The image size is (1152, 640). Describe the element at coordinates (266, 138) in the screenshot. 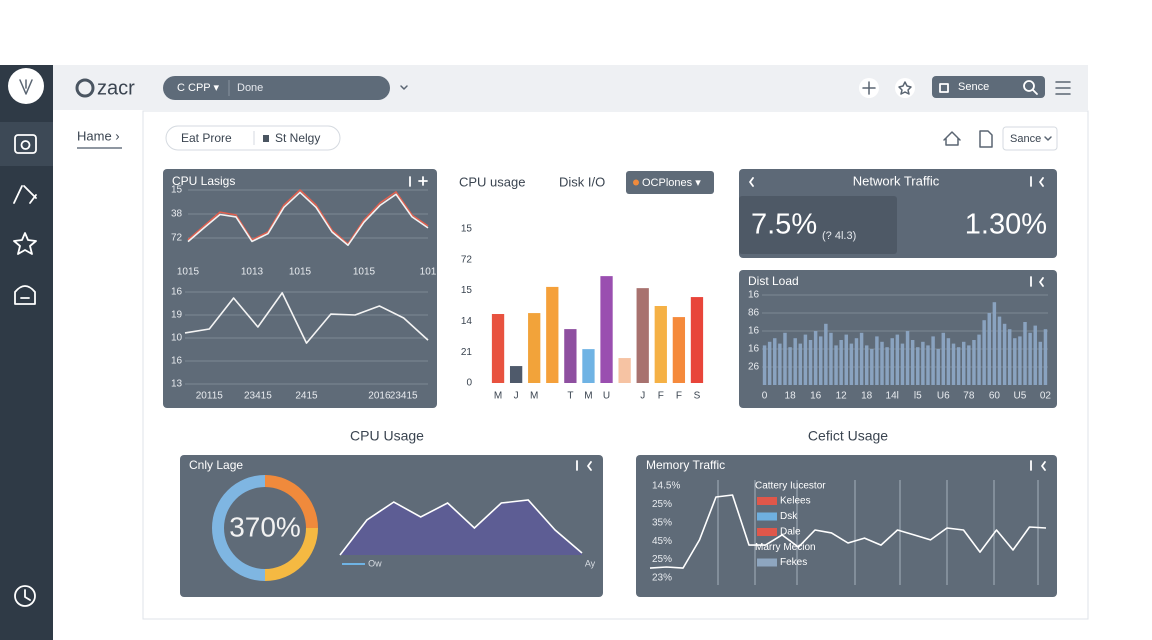

I see `lock-icon` at that location.